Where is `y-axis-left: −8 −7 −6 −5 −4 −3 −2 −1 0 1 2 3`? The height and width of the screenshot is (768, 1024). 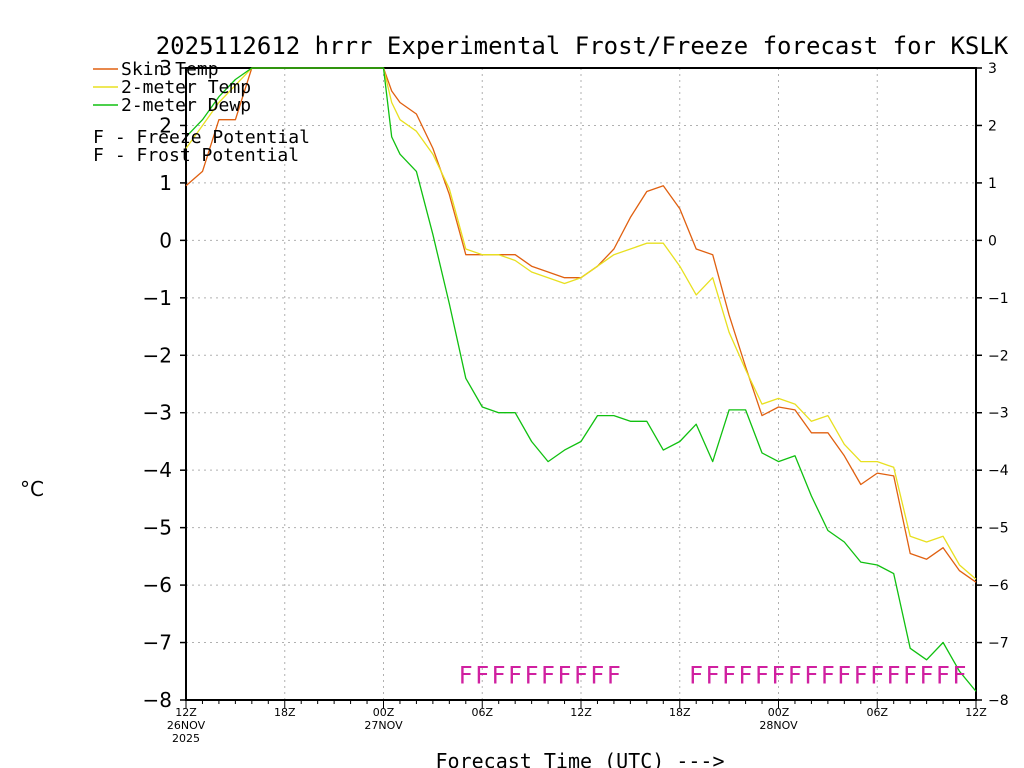
y-axis-left: −8 −7 −6 −5 −4 −3 −2 −1 0 1 2 3 is located at coordinates (164, 384).